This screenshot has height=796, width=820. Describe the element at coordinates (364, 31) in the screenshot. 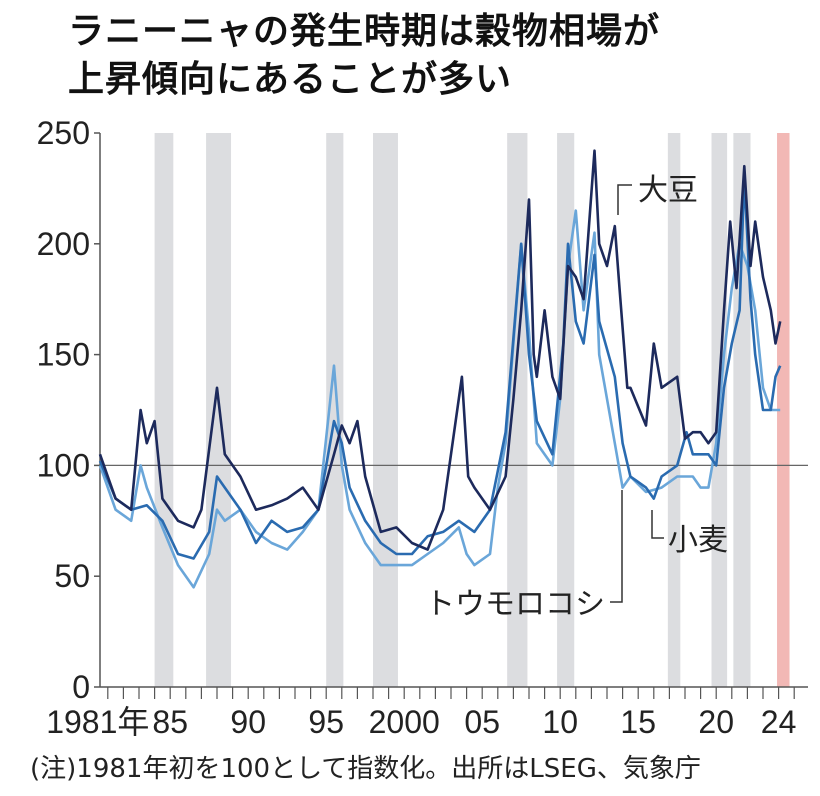

I see `chart-title-line-1: ラニーニャの発生時期は穀物相場が` at that location.